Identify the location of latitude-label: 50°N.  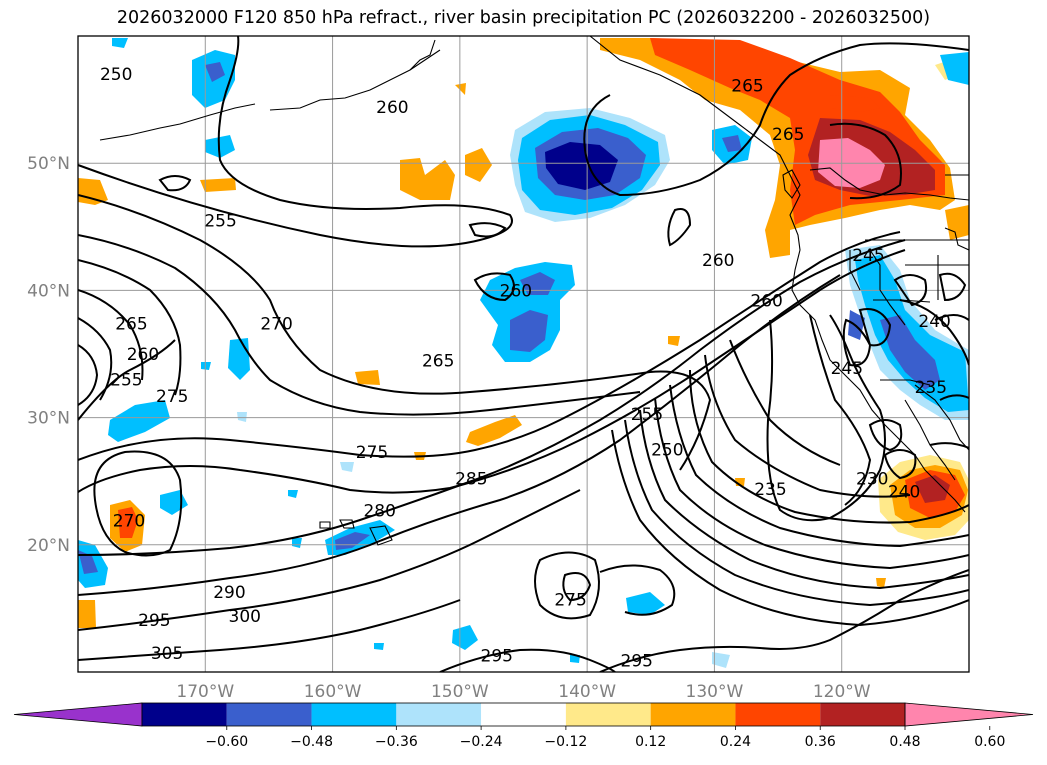
(48, 164).